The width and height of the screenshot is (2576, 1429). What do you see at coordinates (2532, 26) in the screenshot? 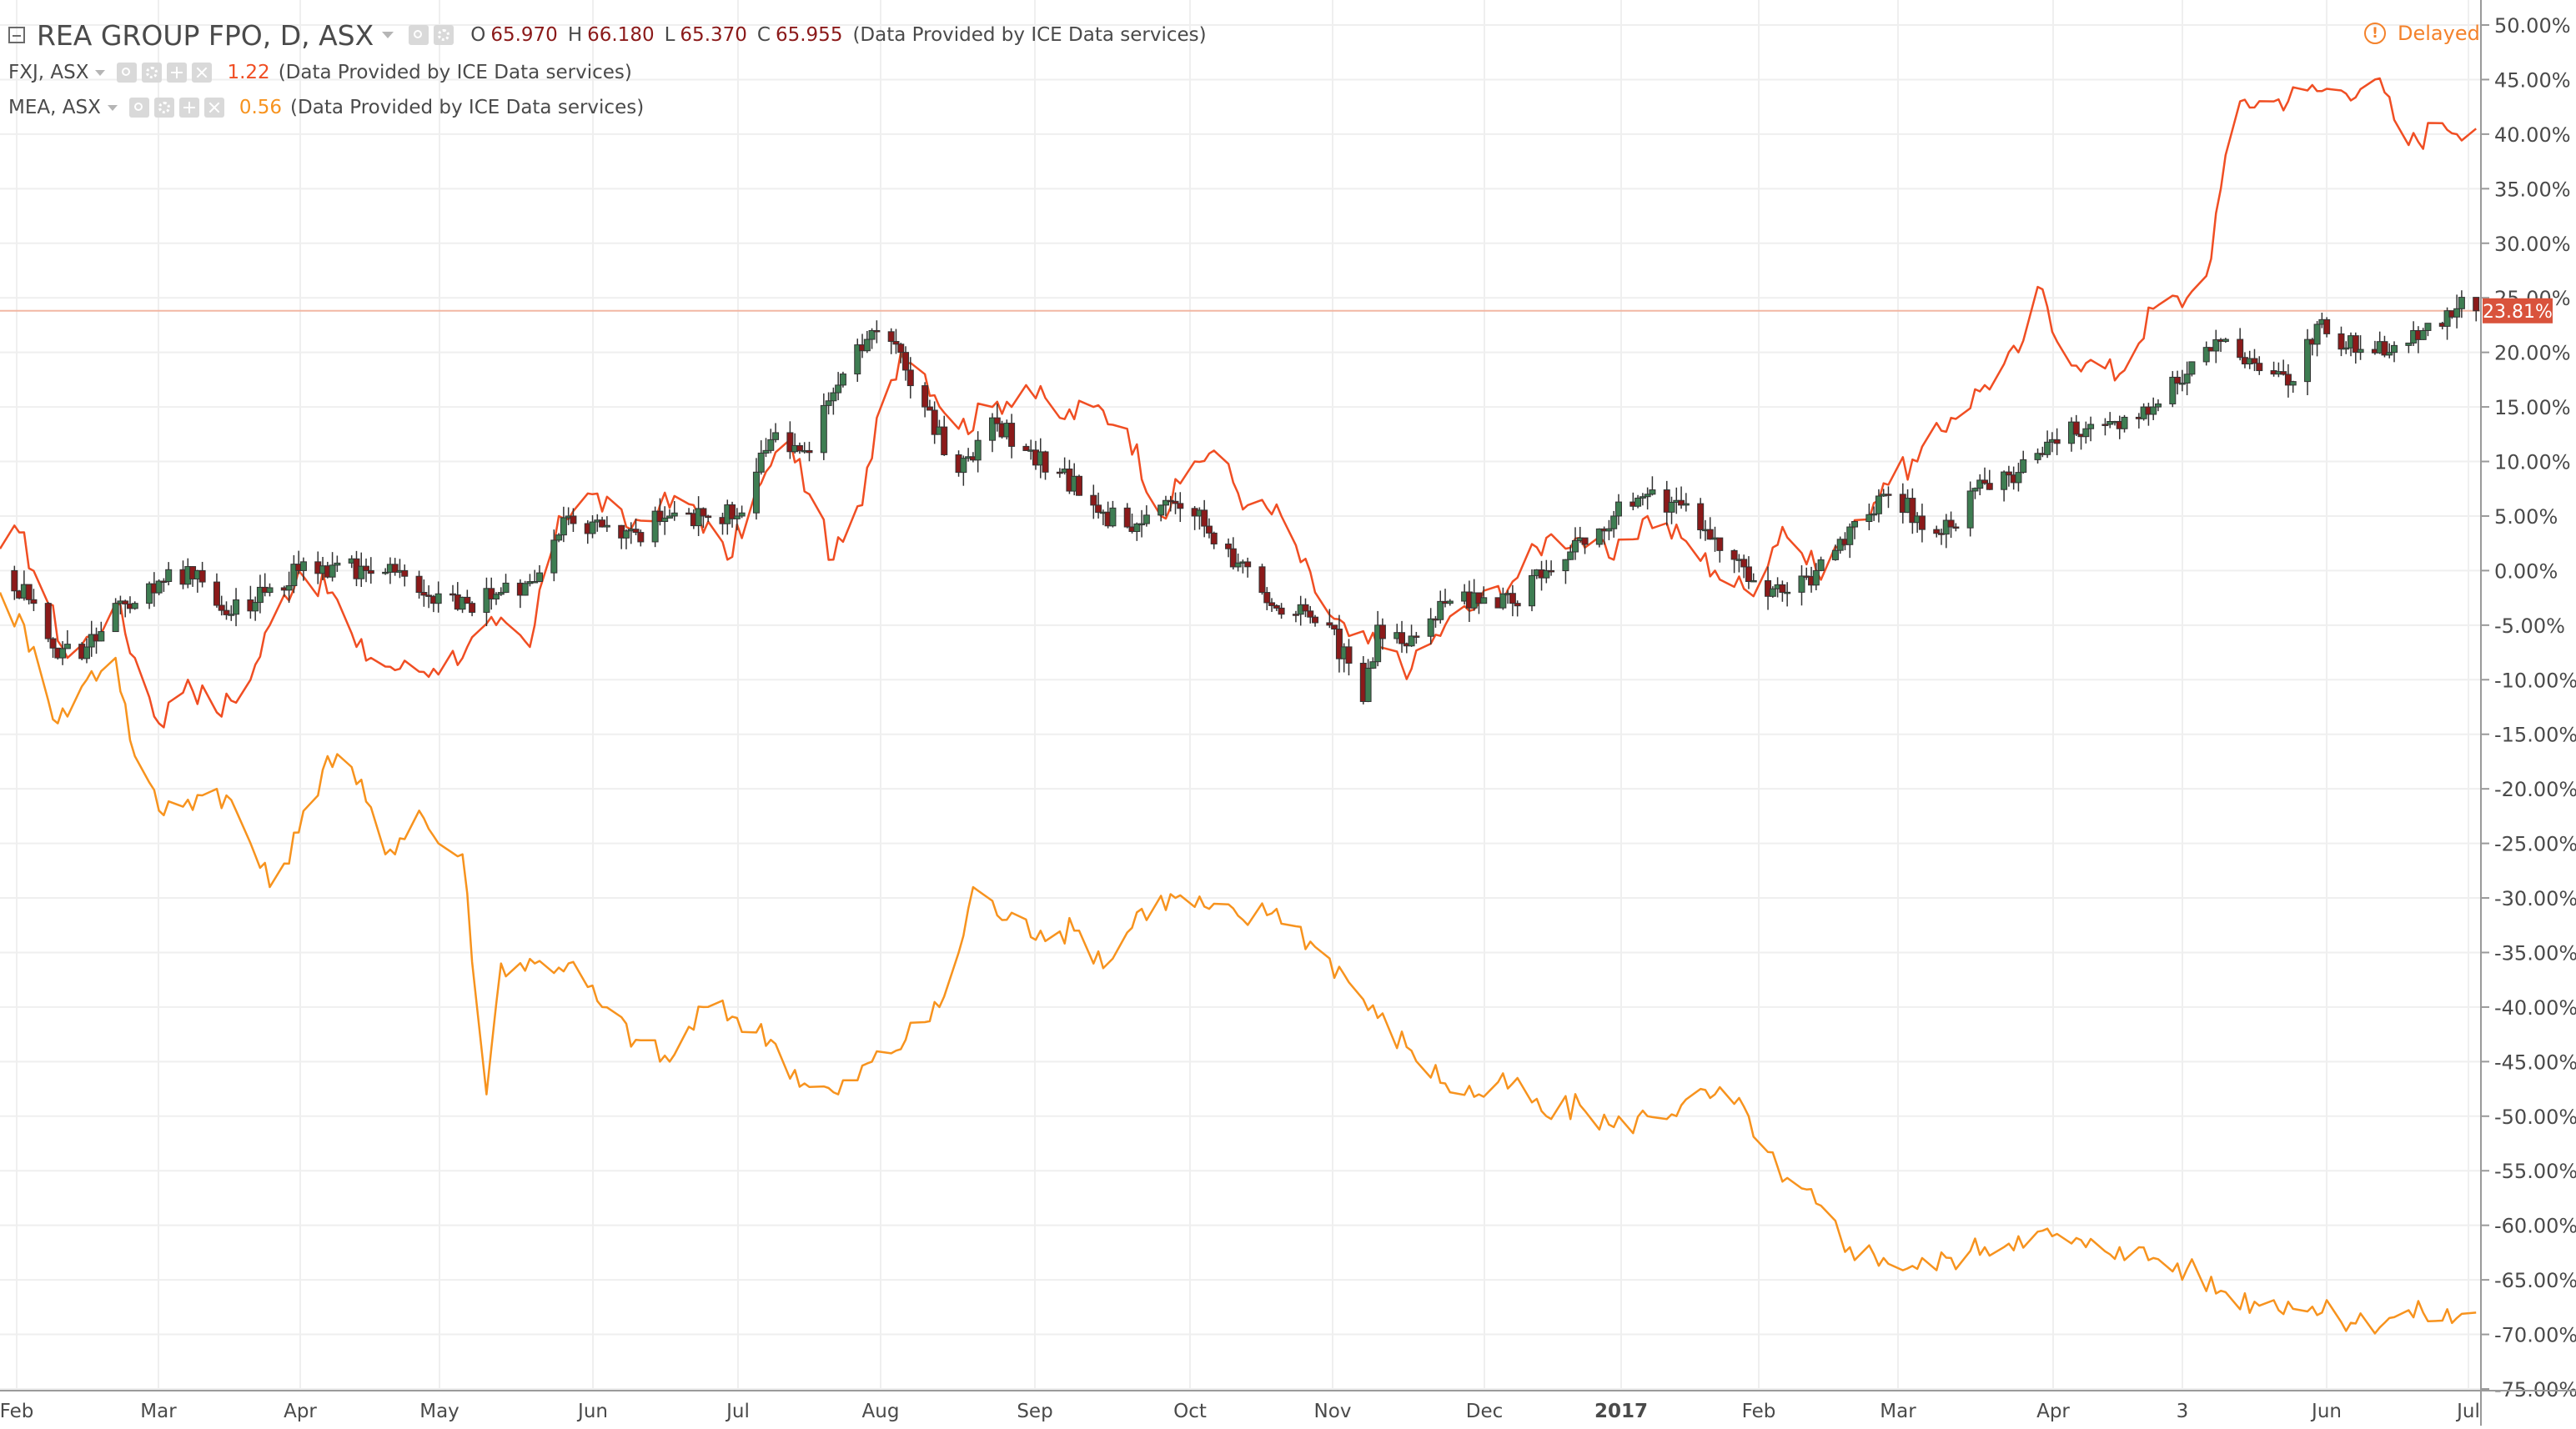
I see `y-tick-label: 50.00%` at bounding box center [2532, 26].